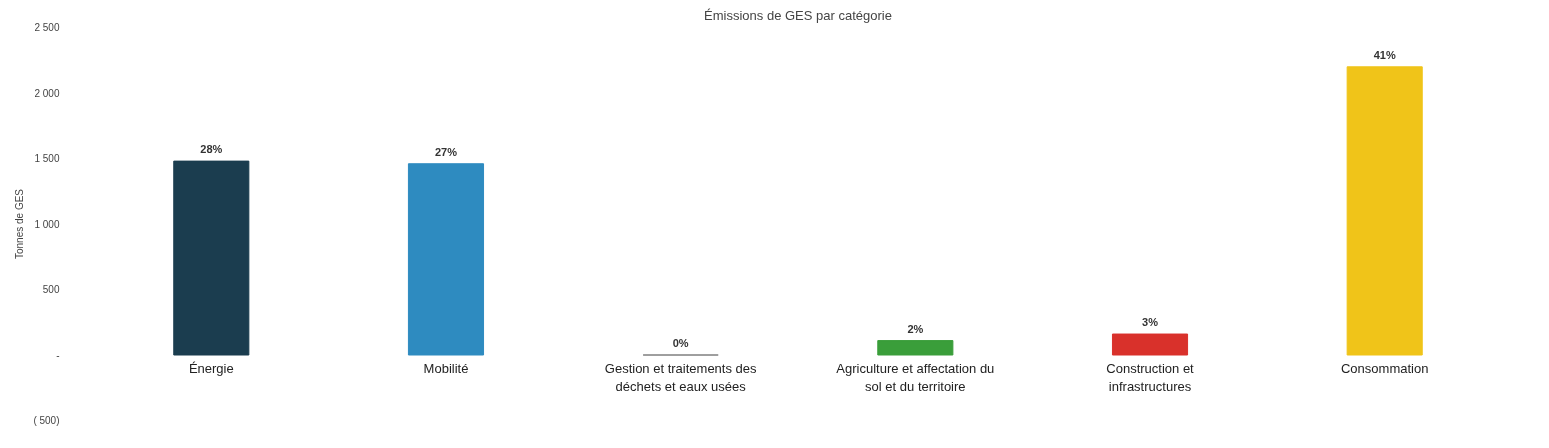  I want to click on x-tick-label: Construction et infrastructures, so click(1150, 377).